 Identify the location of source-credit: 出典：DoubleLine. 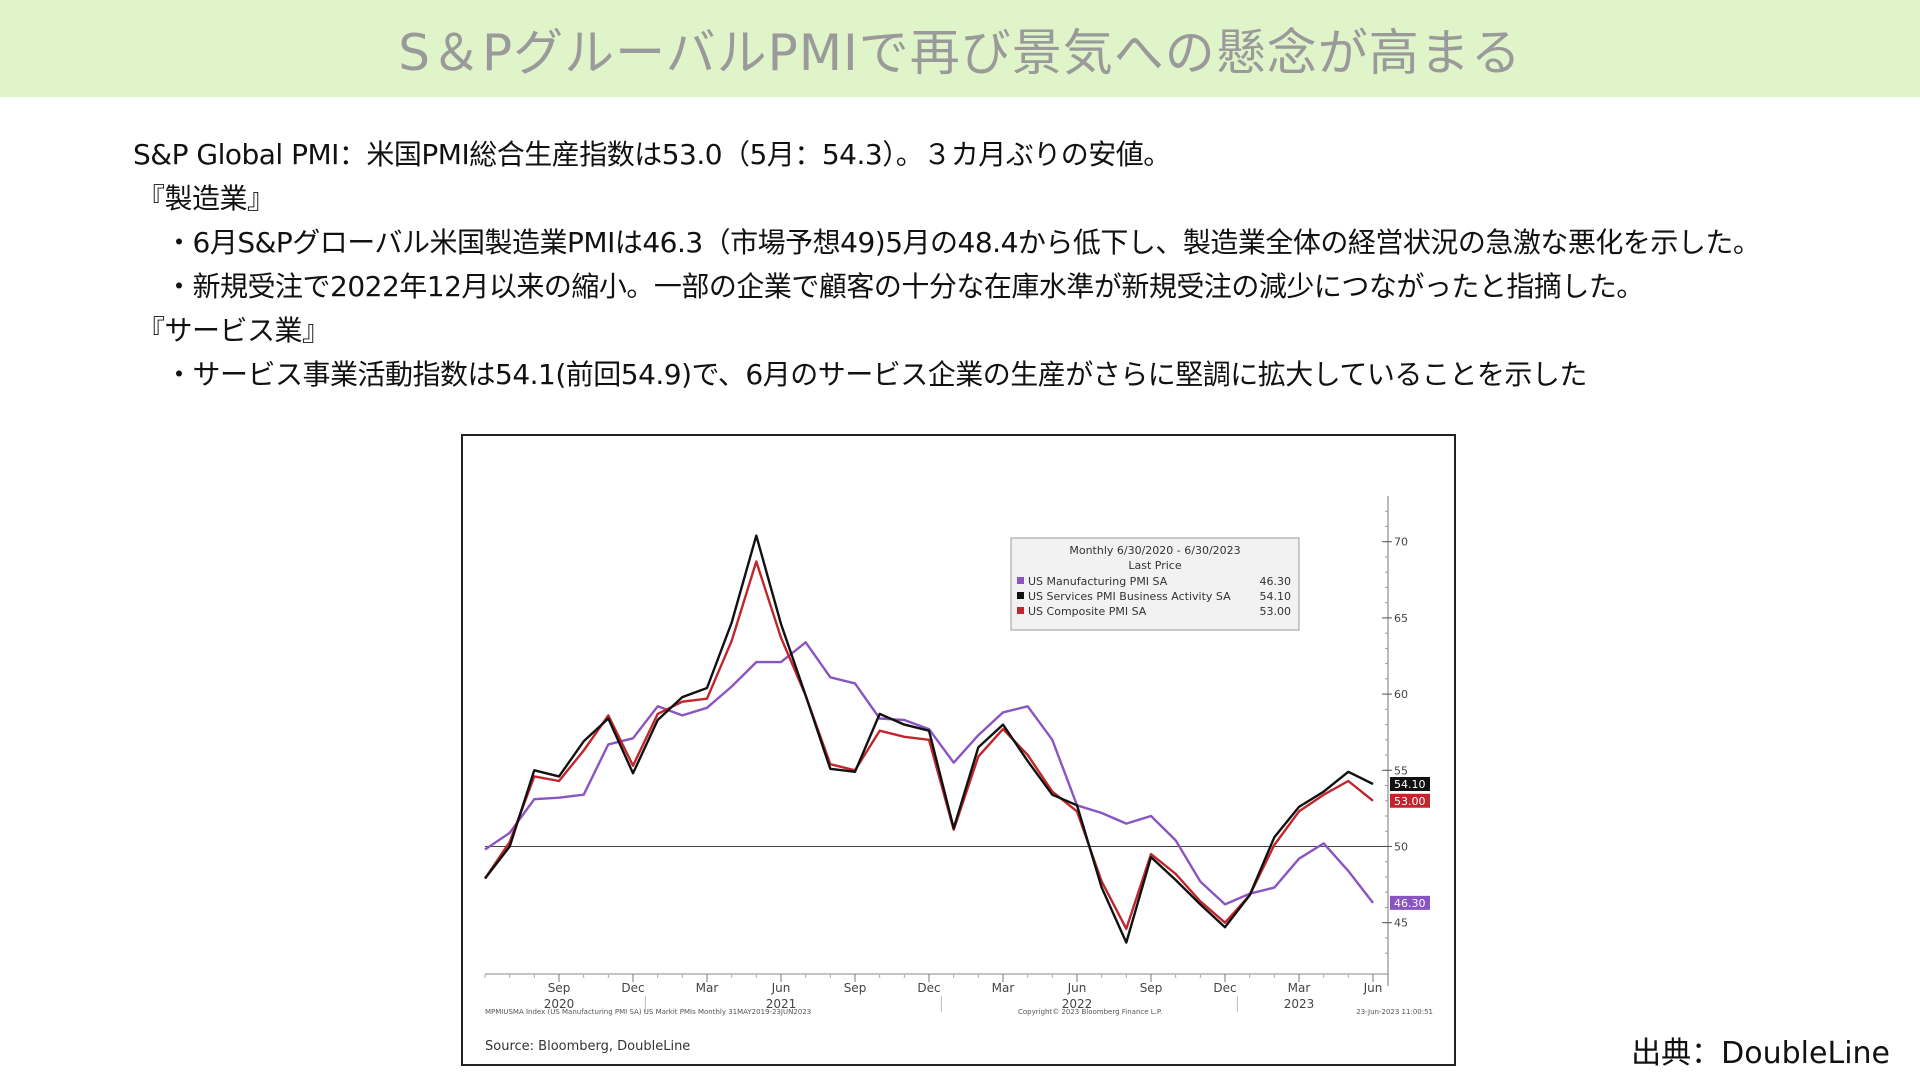
(1760, 1053).